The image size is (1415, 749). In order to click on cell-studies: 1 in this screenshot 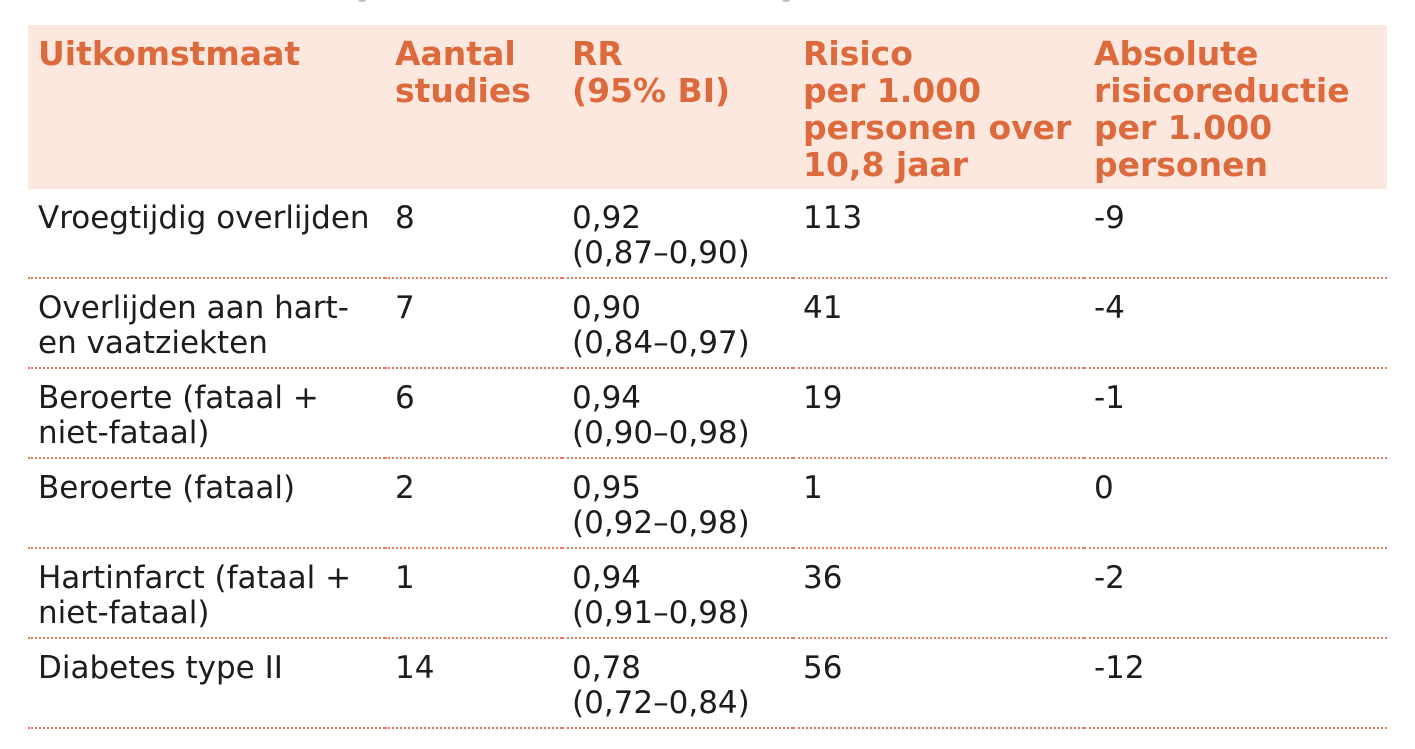, I will do `click(473, 593)`.